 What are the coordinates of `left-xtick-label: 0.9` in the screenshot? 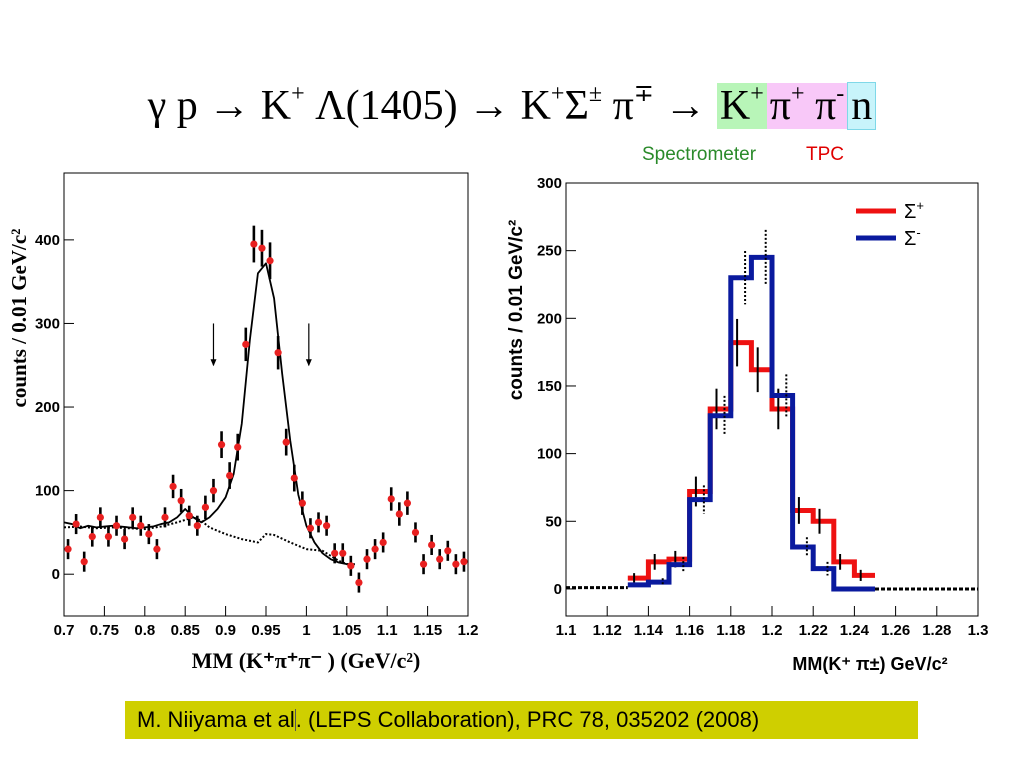 It's located at (225, 630).